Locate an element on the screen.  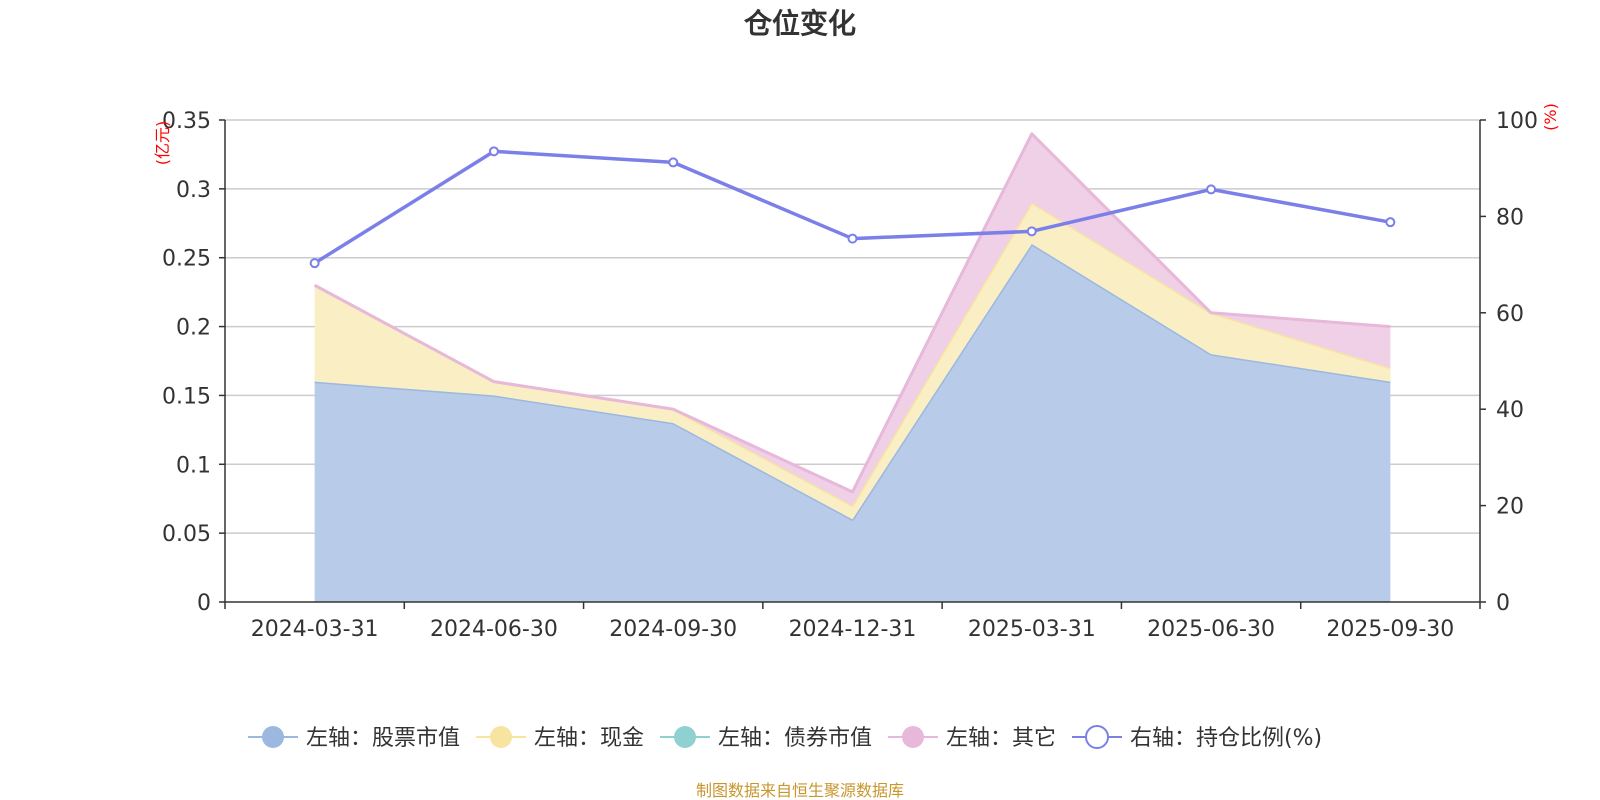
right-tick-label: 0 is located at coordinates (1503, 603).